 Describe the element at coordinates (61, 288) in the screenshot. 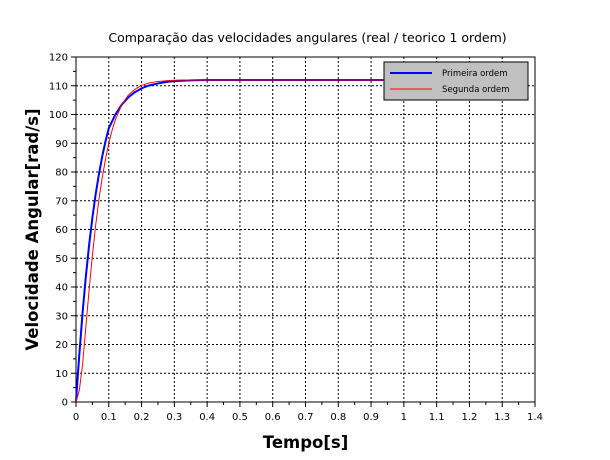

I see `y-tick-label: 40` at that location.